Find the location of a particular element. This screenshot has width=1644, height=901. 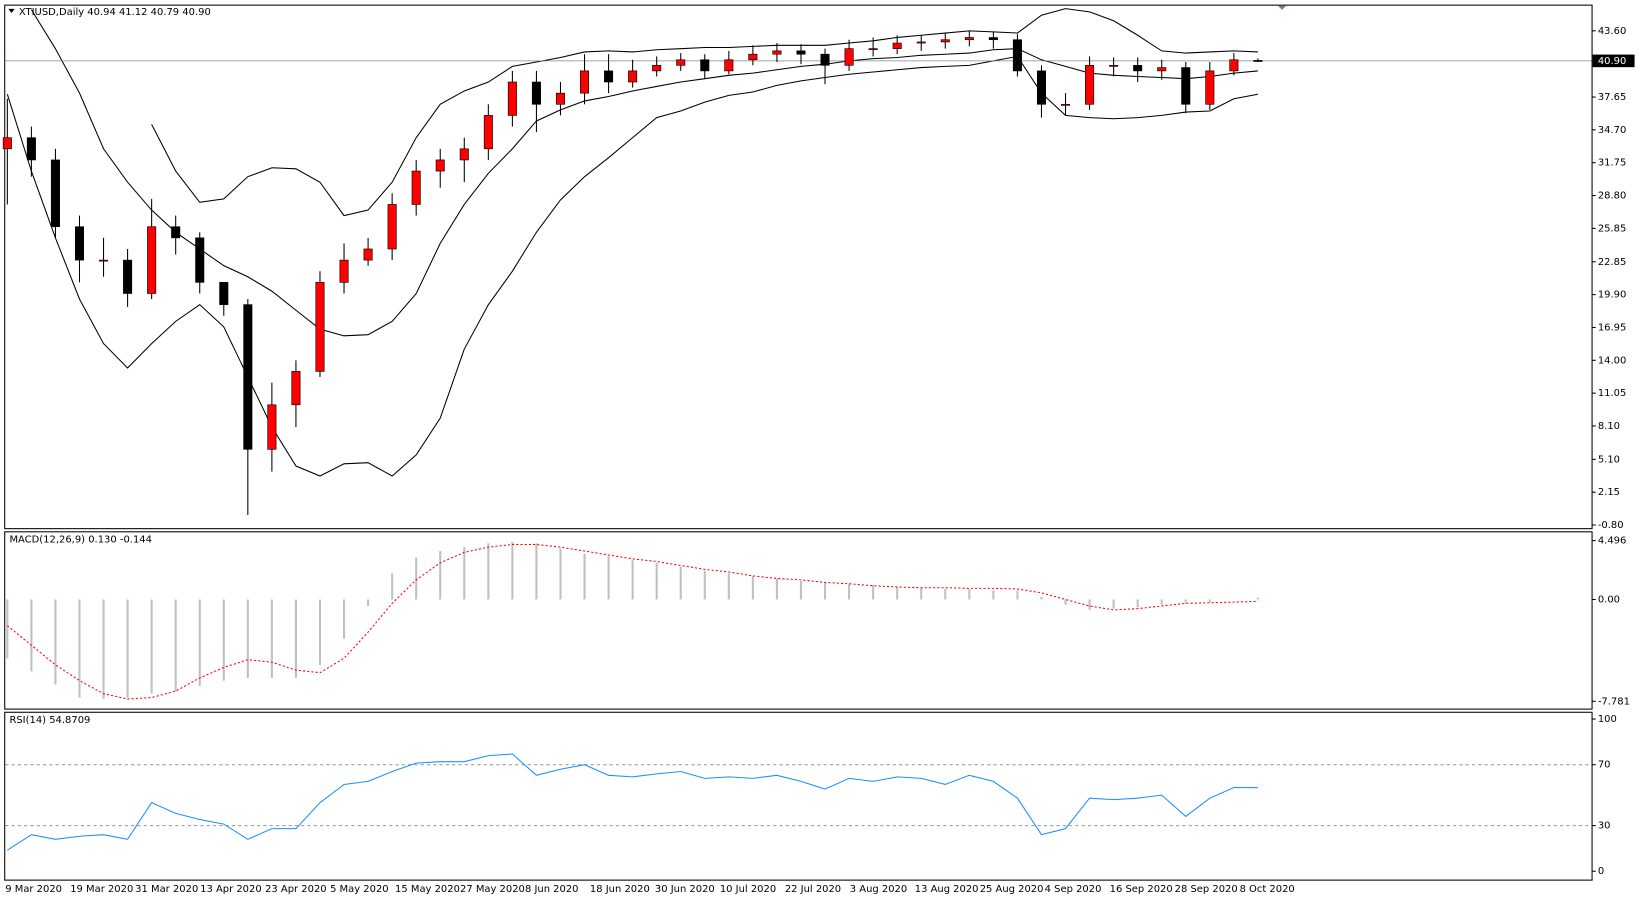

macd-signal is located at coordinates (632, 621).